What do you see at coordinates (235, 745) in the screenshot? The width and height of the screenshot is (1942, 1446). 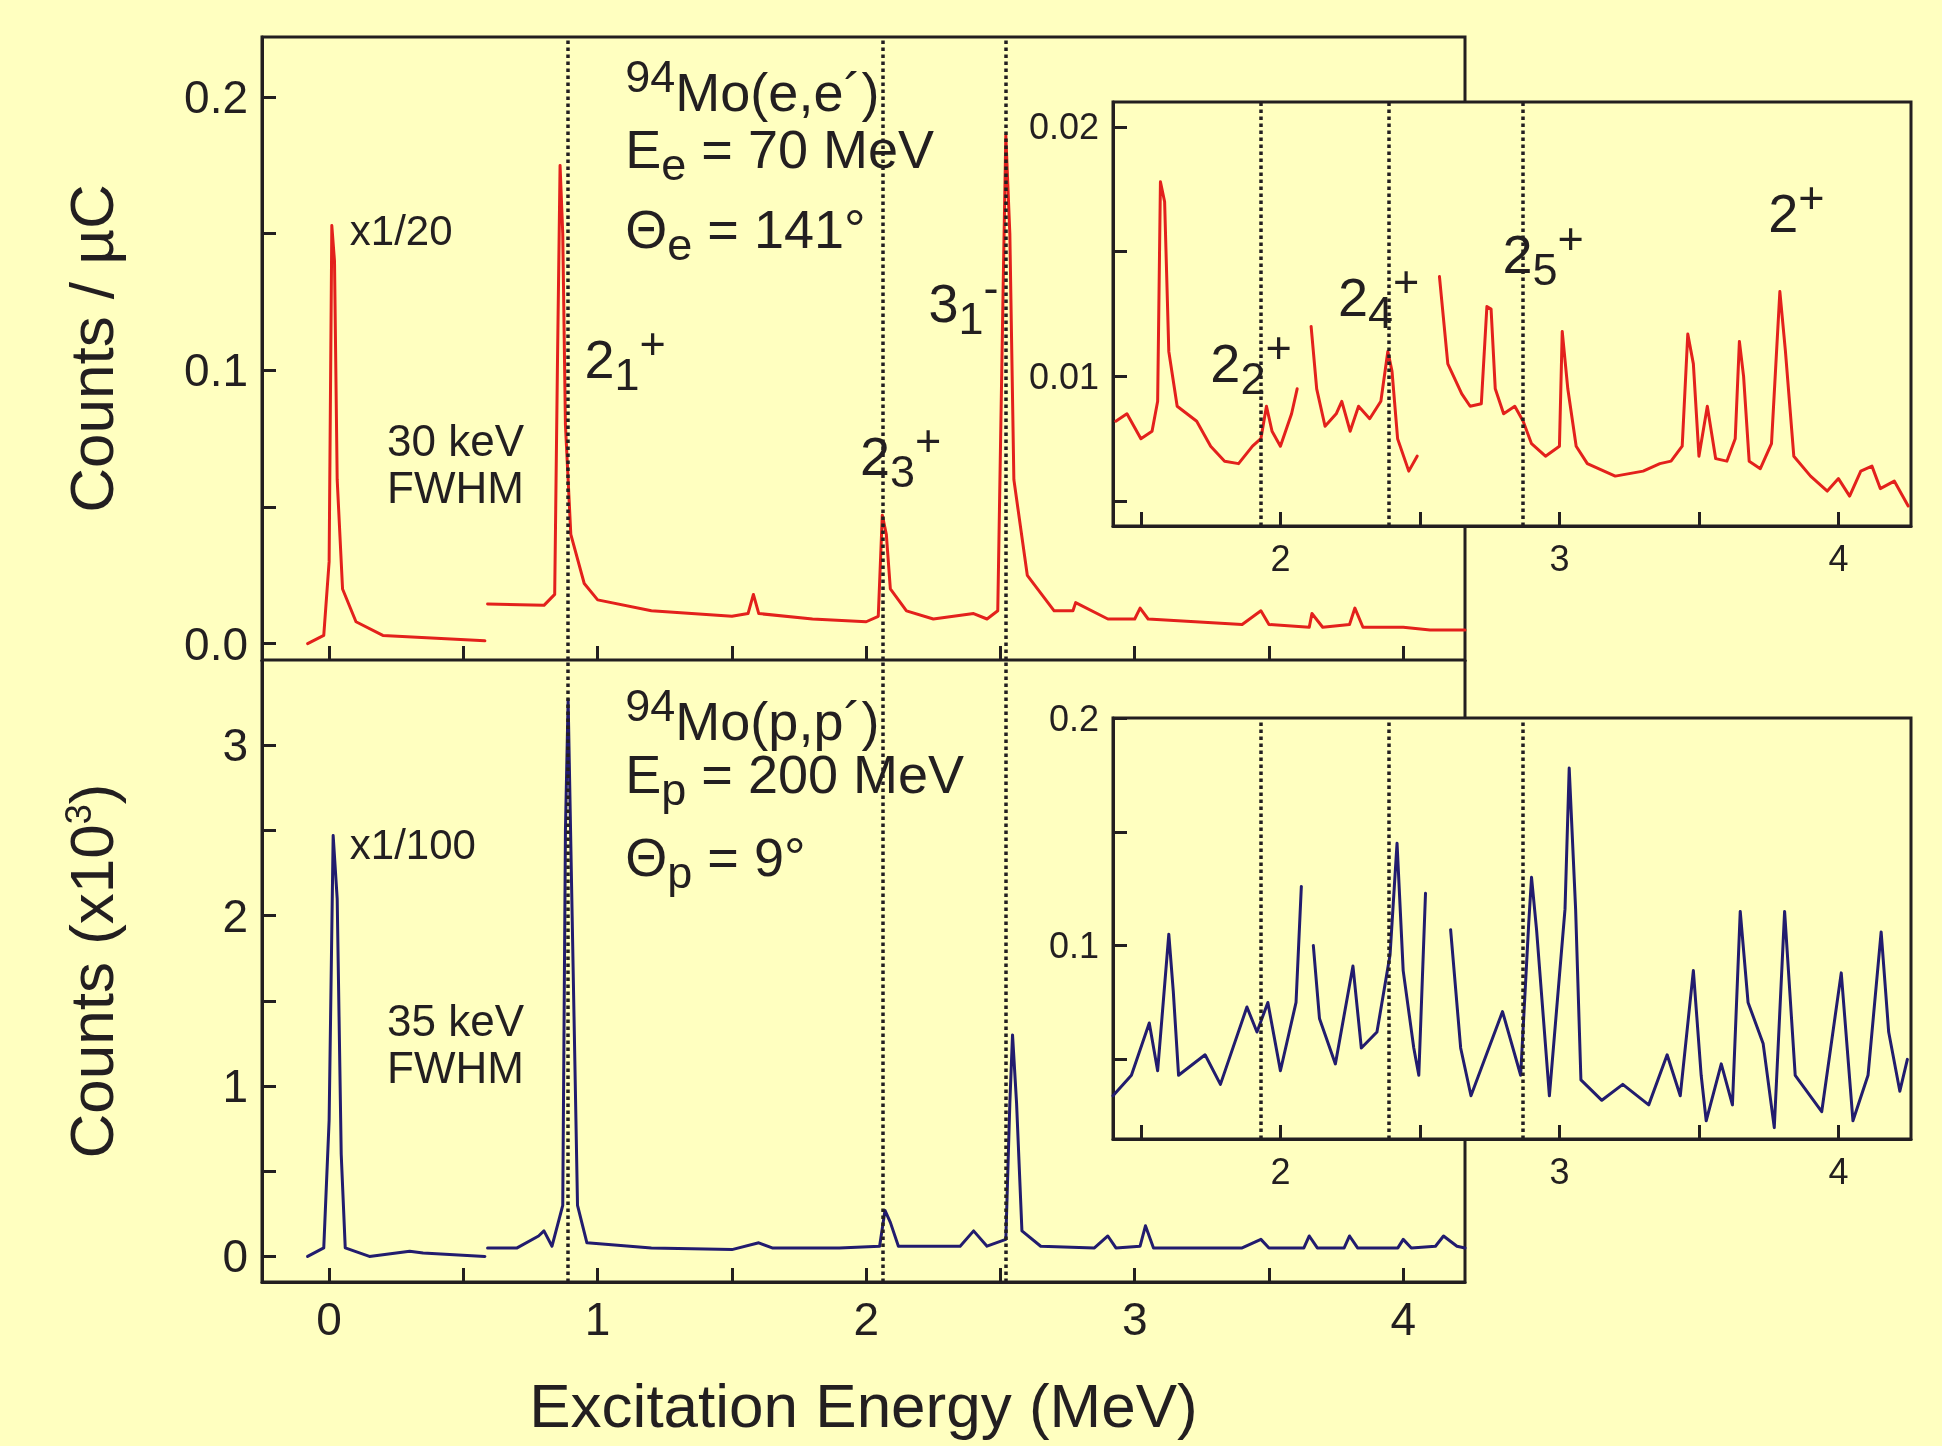 I see `y-tick-label: 3` at bounding box center [235, 745].